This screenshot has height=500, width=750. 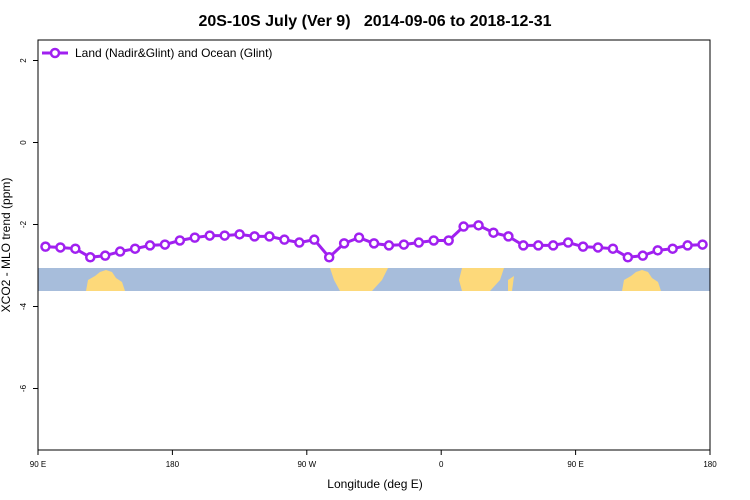 What do you see at coordinates (23, 306) in the screenshot?
I see `y-tick-label: -4` at bounding box center [23, 306].